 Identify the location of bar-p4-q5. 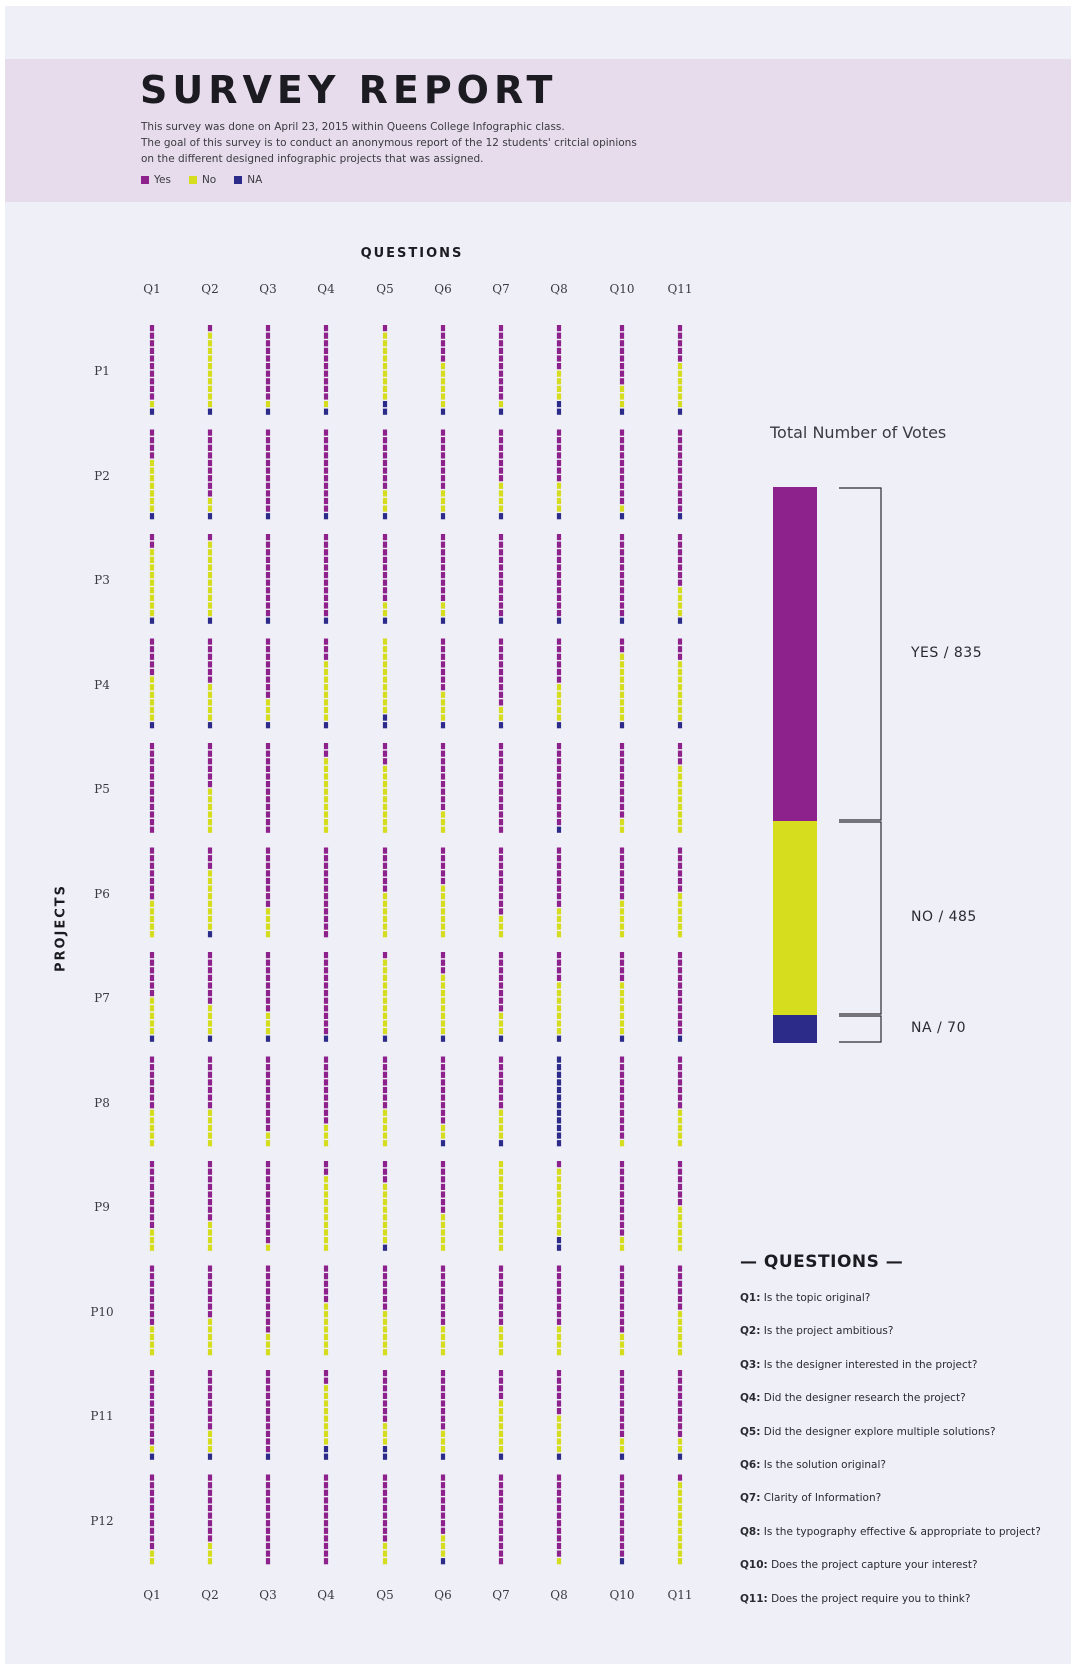
(385, 683).